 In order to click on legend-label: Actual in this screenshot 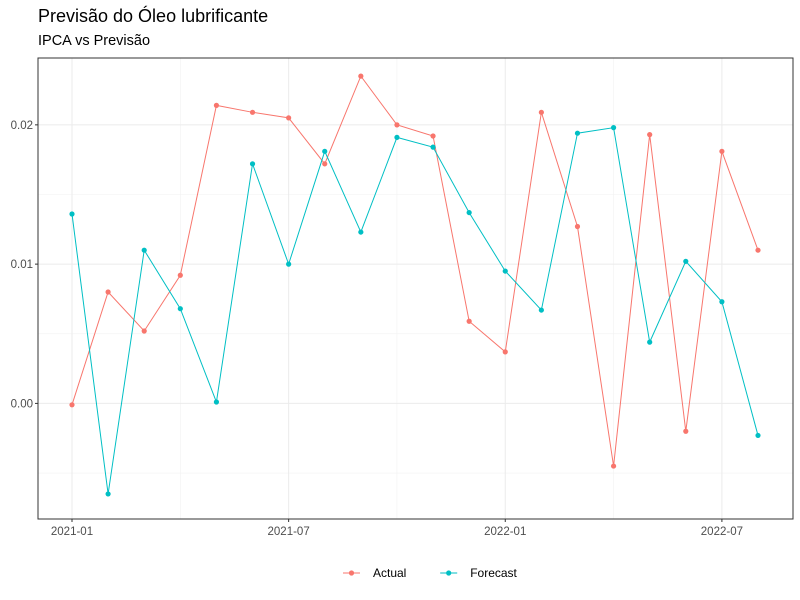, I will do `click(389, 573)`.